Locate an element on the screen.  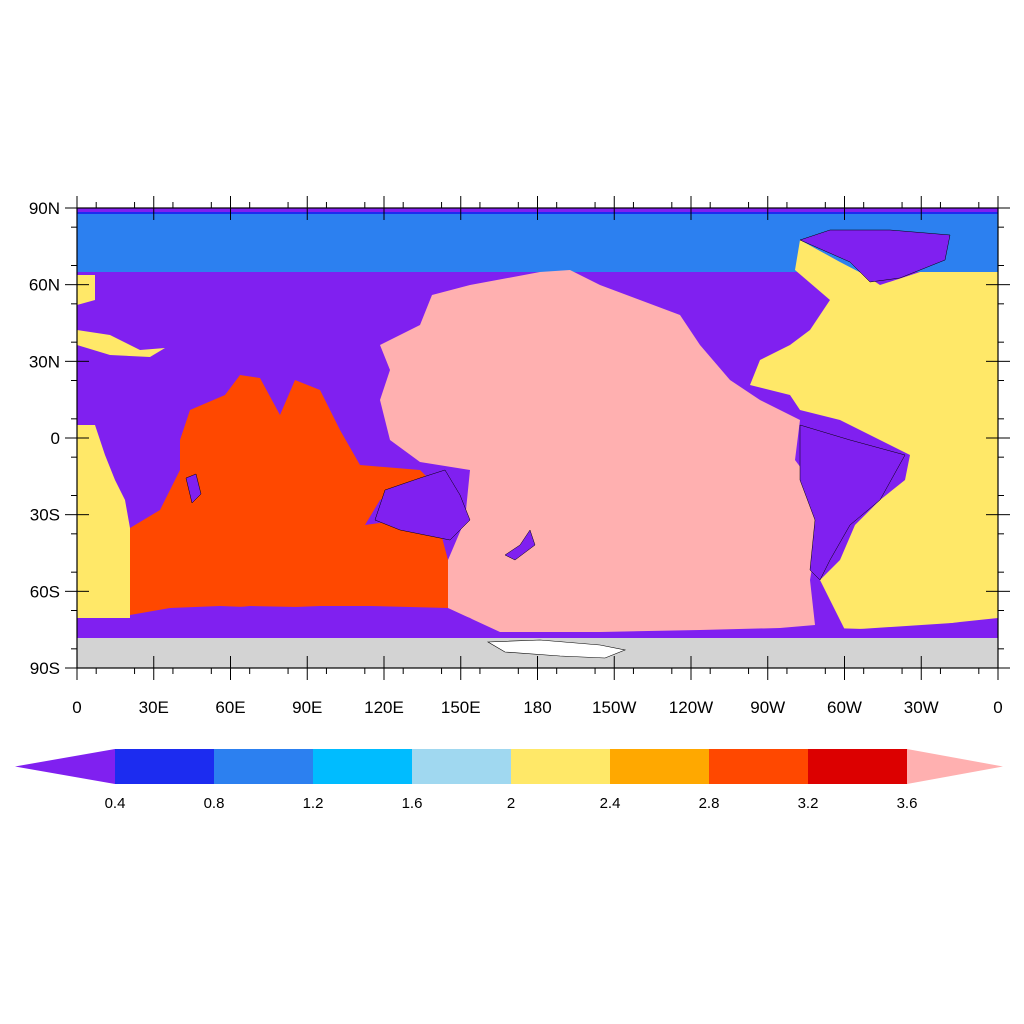
atlantic-ocean is located at coordinates (874, 435).